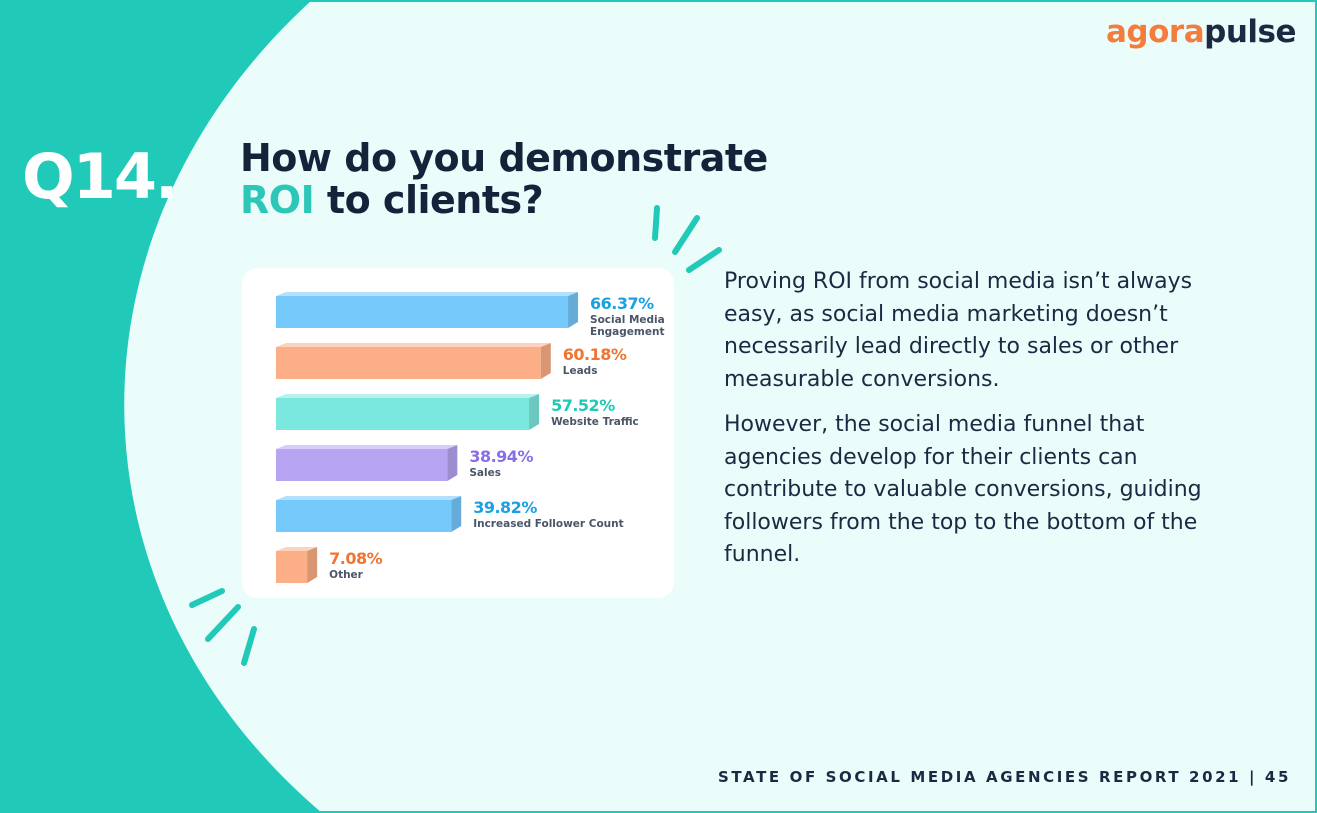 This screenshot has height=813, width=1317. I want to click on bar-group: 60.18%Leads, so click(451, 361).